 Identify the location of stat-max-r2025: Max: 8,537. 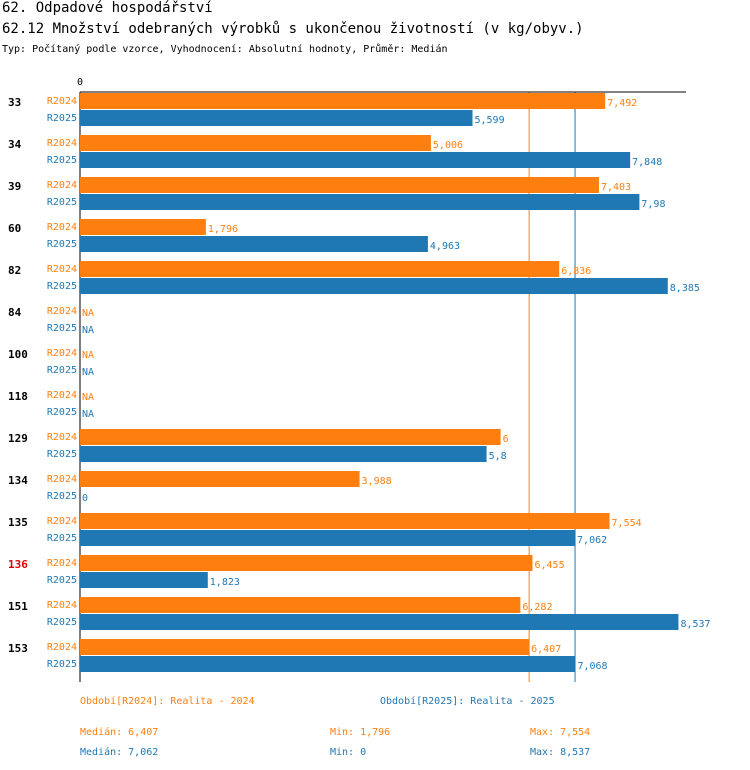
(560, 752).